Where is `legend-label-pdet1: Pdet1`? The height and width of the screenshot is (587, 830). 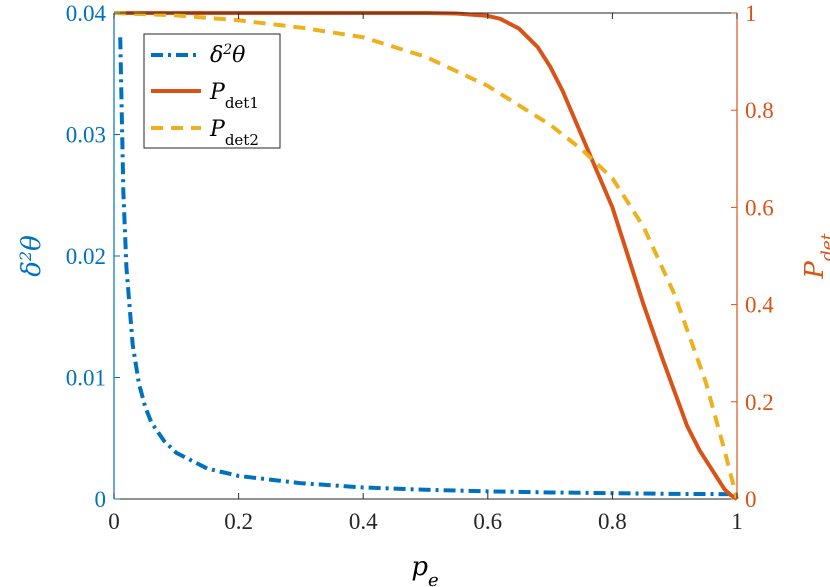
legend-label-pdet1: Pdet1 is located at coordinates (234, 96).